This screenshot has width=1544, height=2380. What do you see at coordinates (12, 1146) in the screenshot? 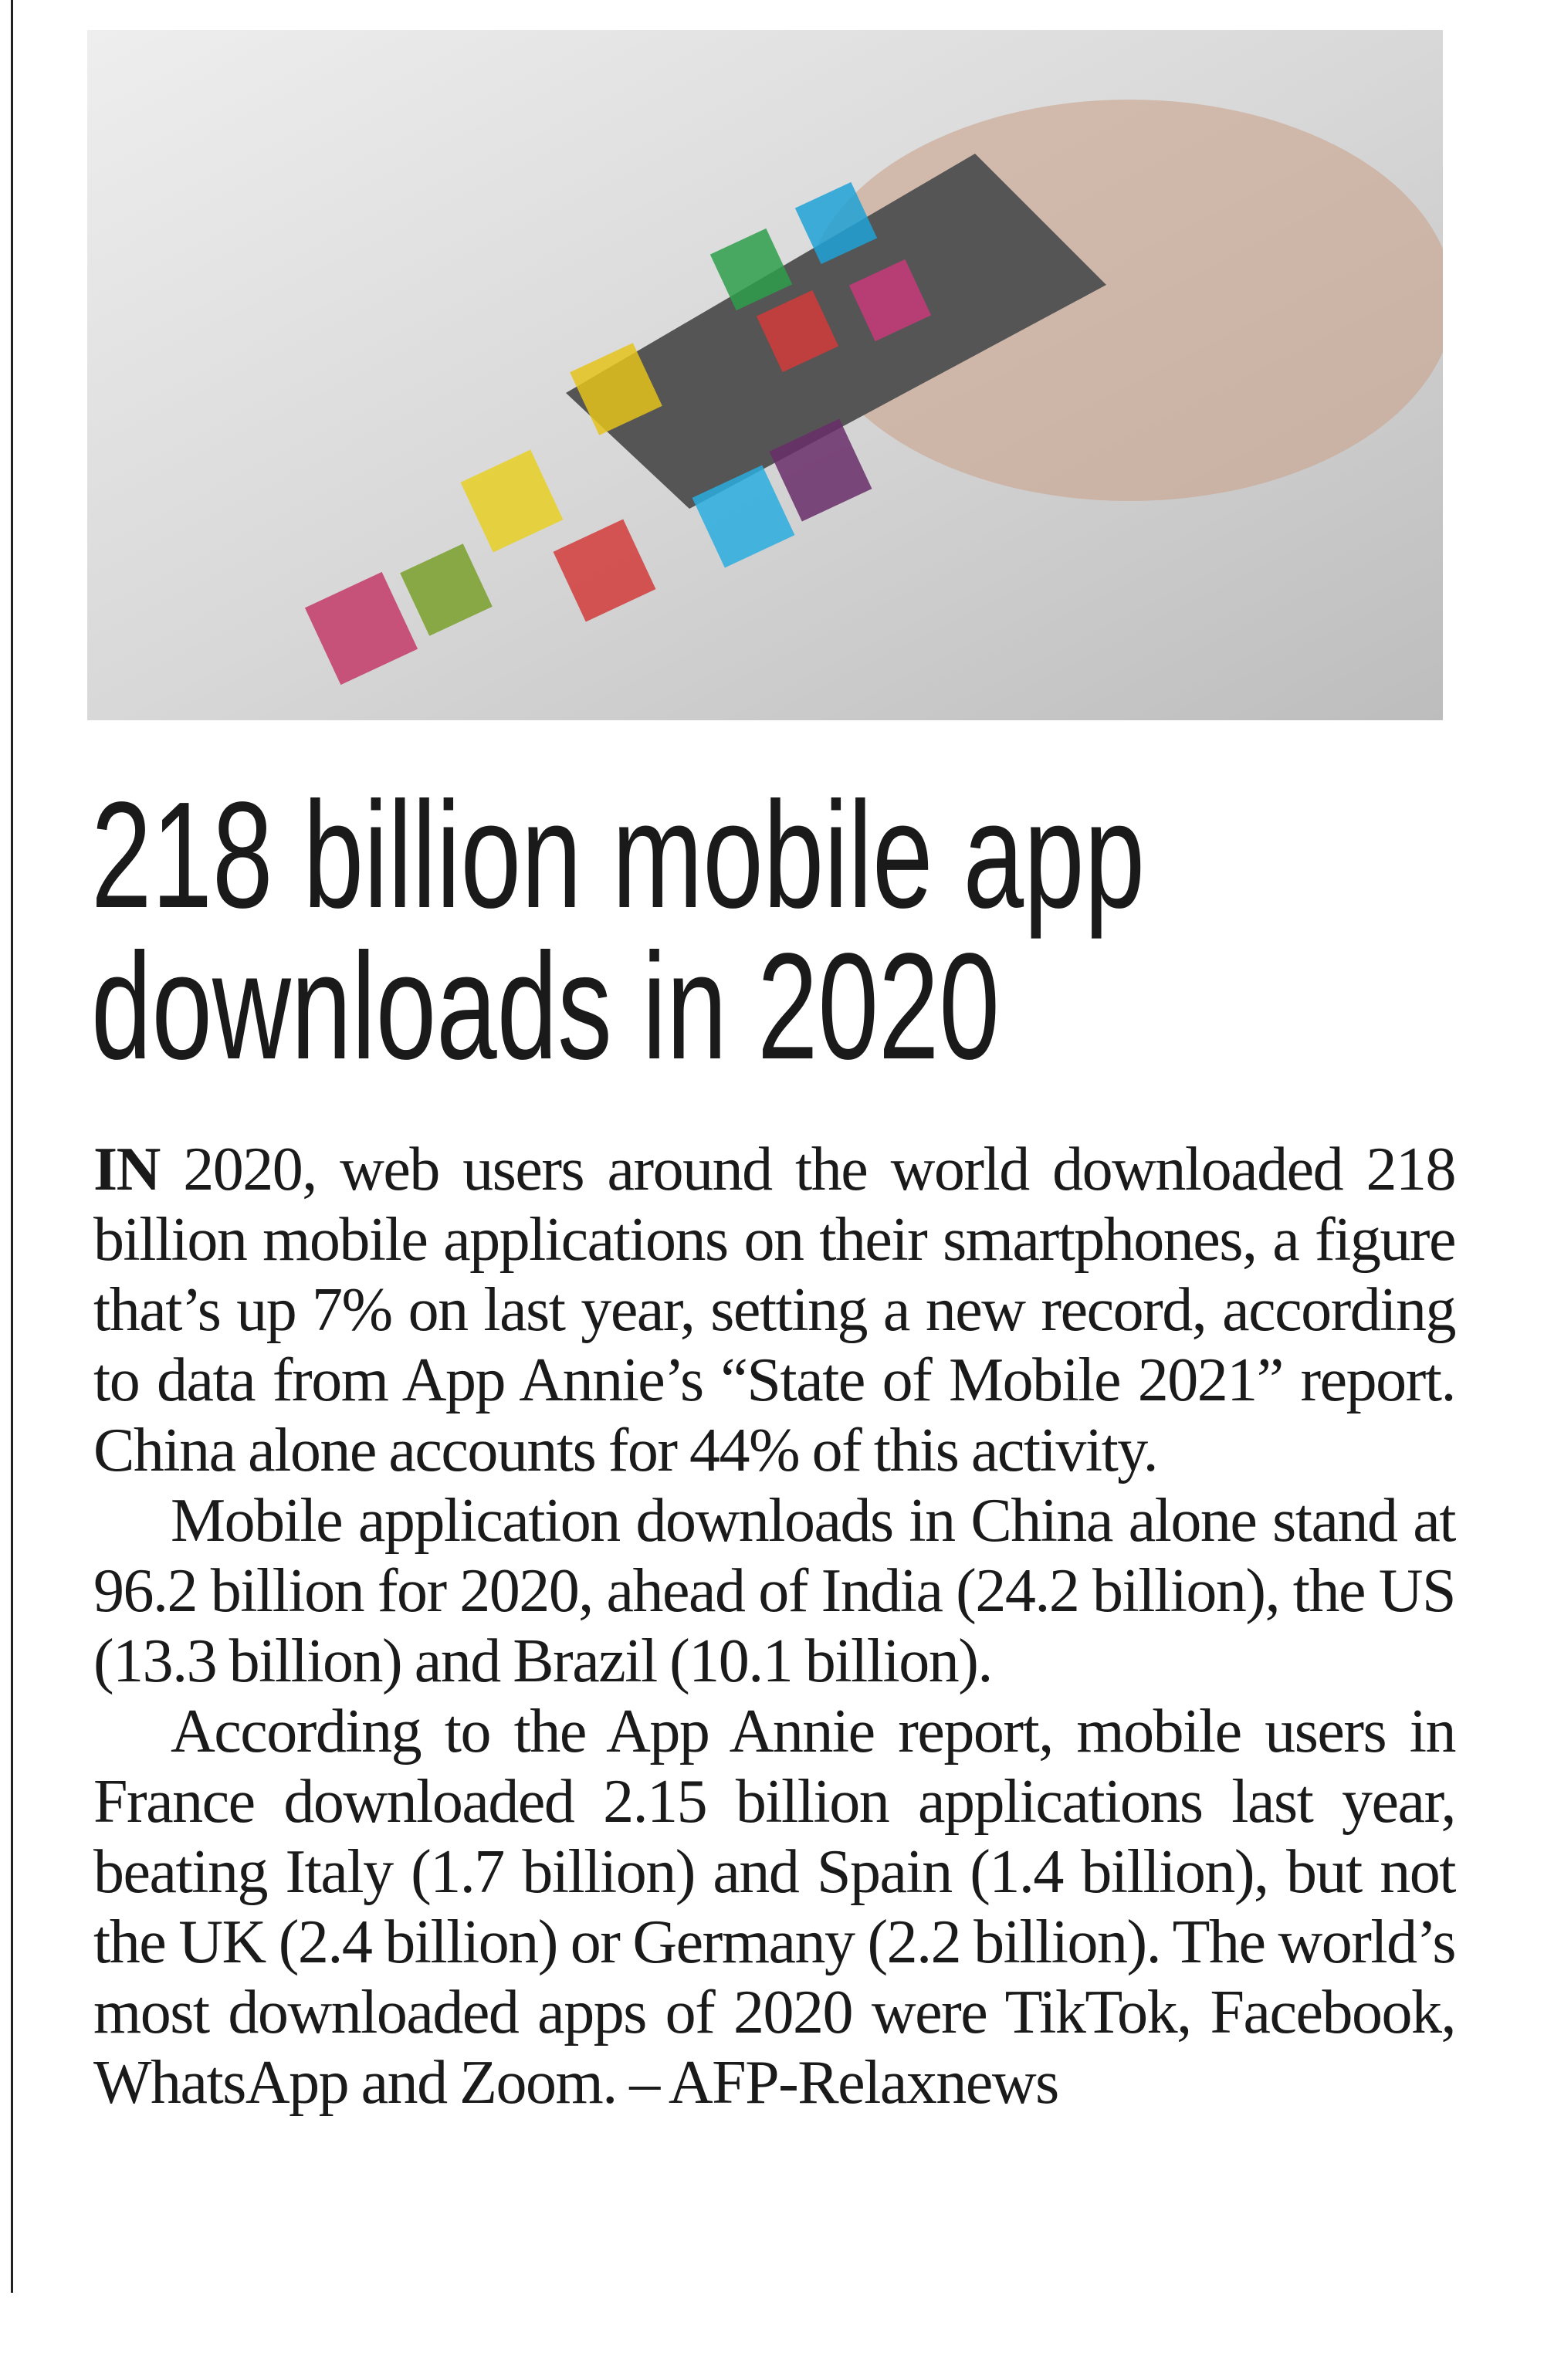
I see `column-rule` at bounding box center [12, 1146].